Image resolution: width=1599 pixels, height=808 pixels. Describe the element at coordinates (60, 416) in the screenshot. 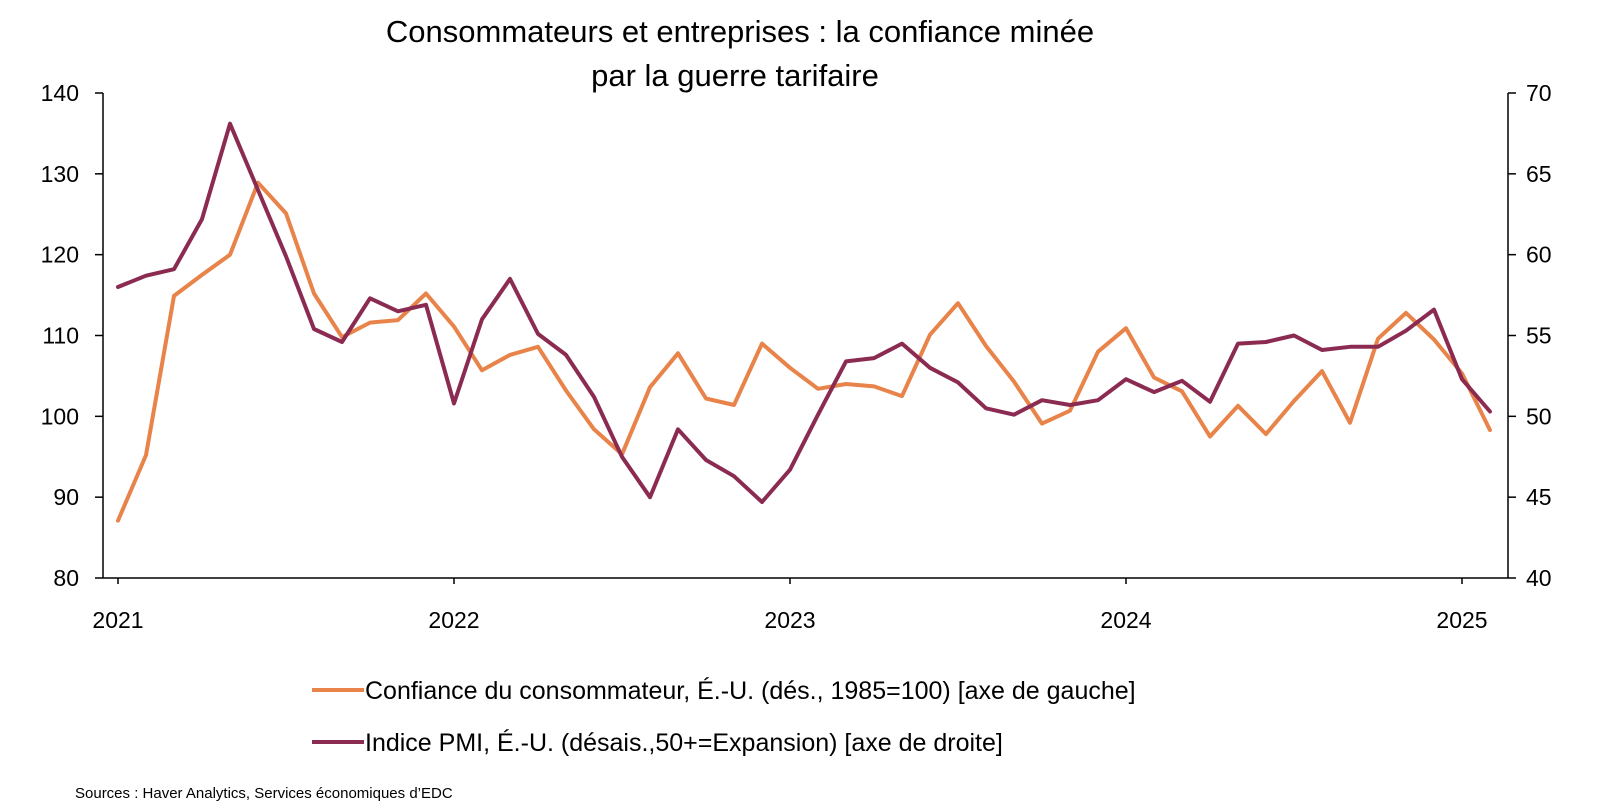

I see `left-tick-label: 100` at that location.